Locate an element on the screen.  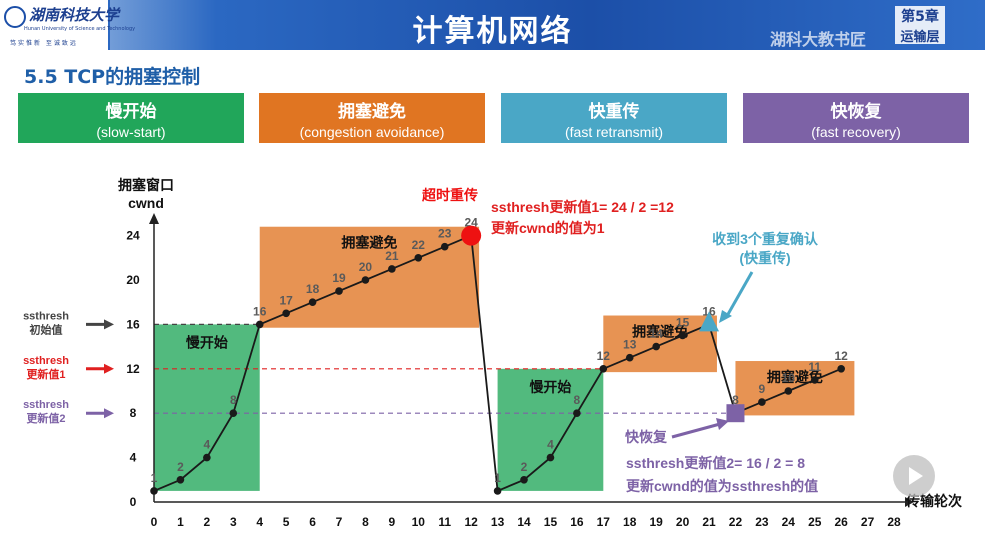
timeout-marker is located at coordinates (471, 235).